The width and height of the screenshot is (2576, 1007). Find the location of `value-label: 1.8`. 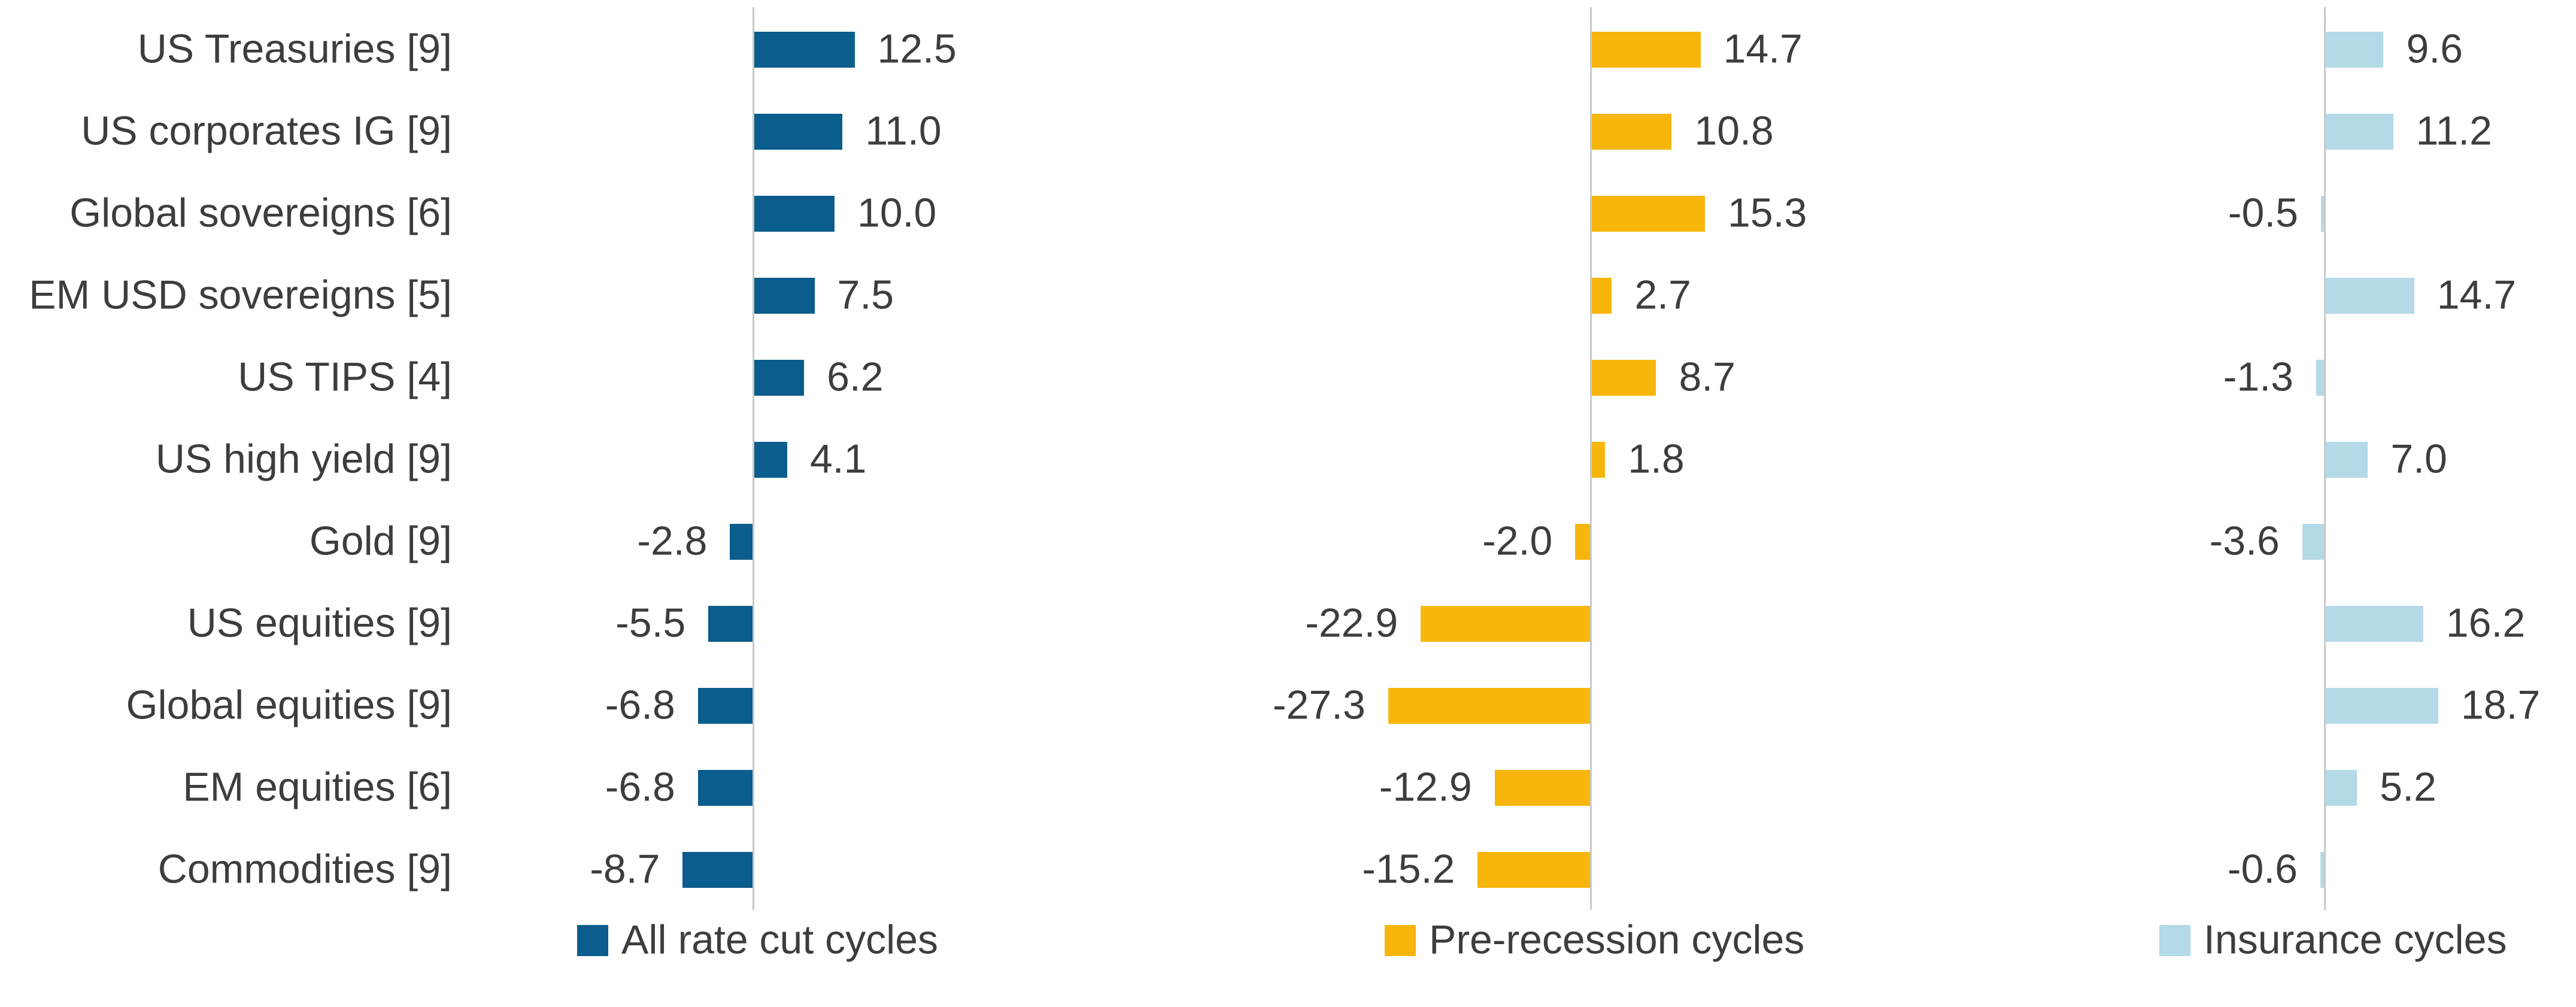

value-label: 1.8 is located at coordinates (1656, 459).